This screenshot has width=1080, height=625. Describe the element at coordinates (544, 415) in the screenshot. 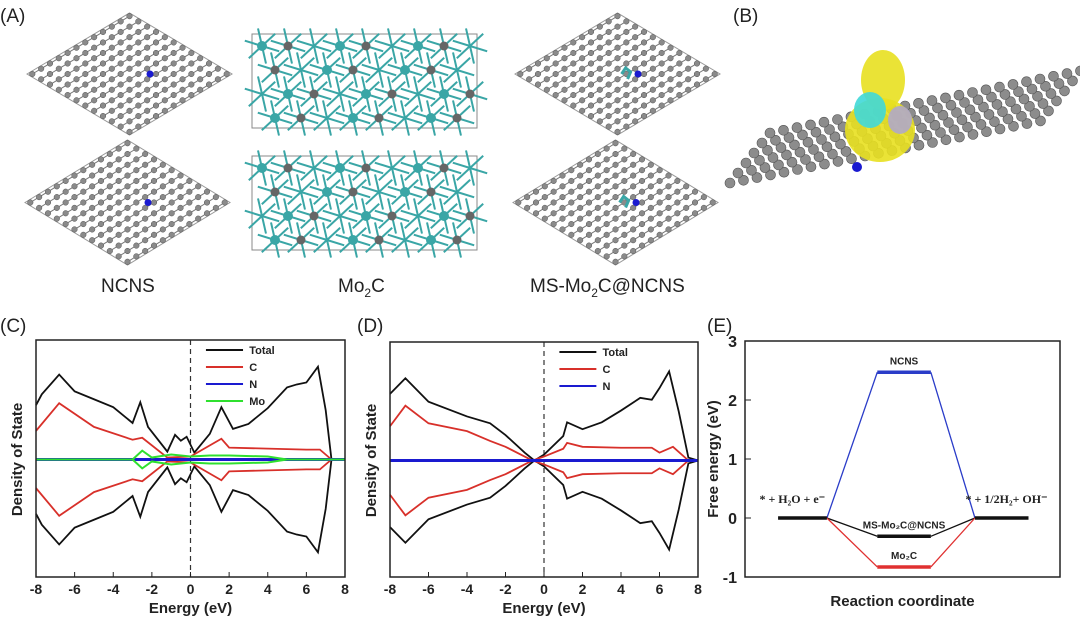

I see `series-total-spin-up` at that location.